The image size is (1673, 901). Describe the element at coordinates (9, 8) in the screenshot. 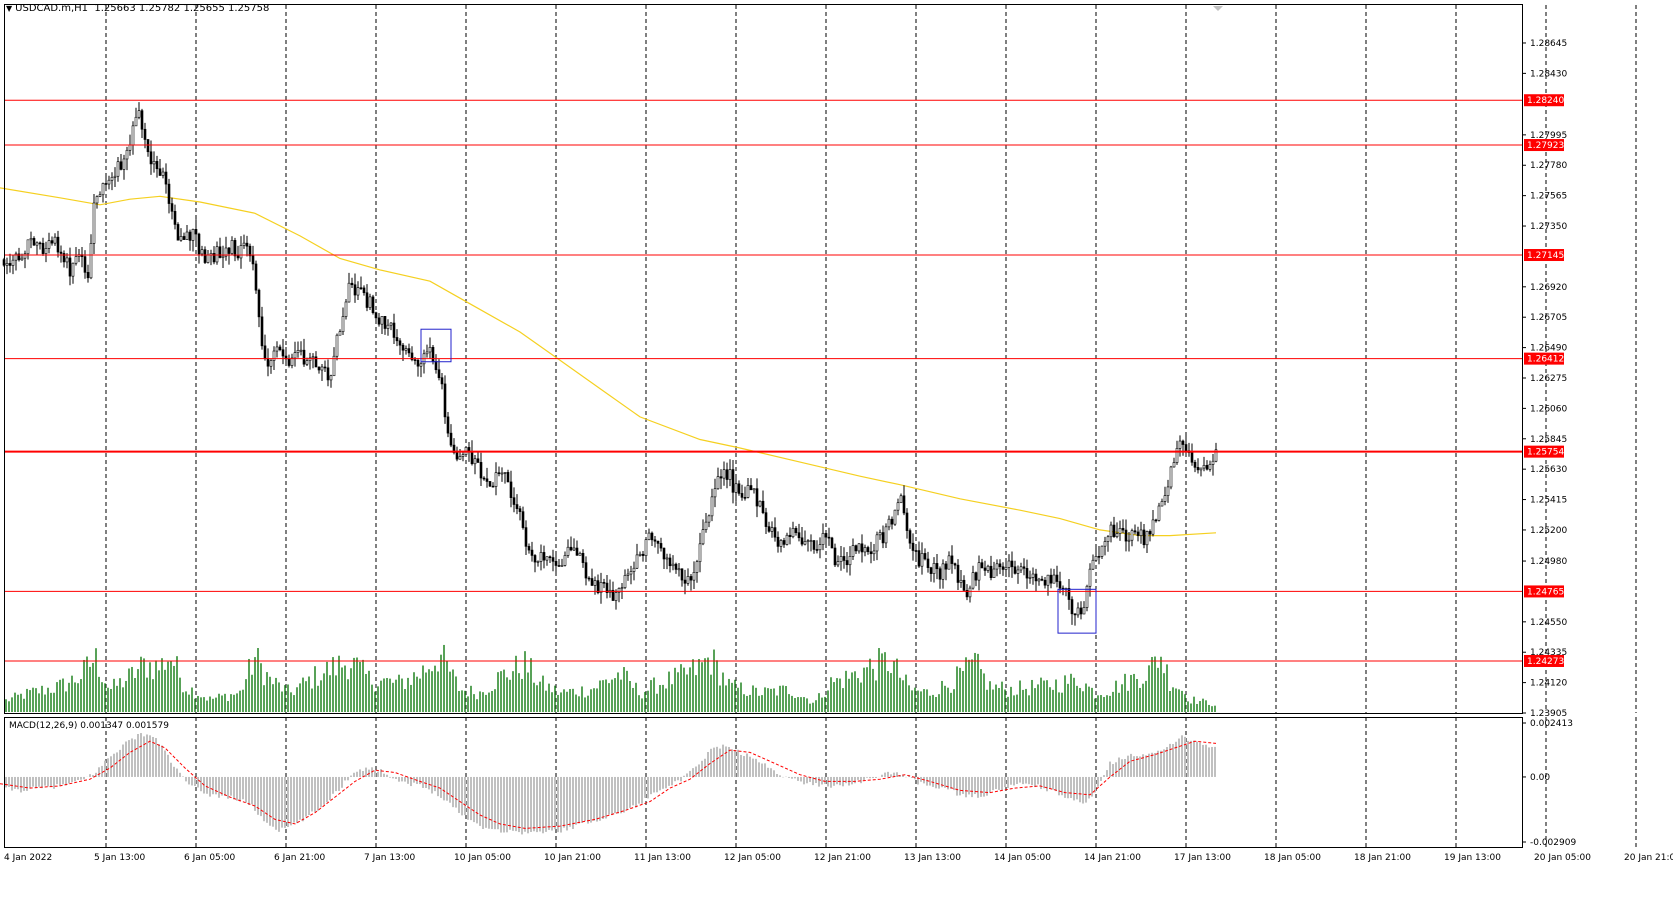

I see `dropdown-arrow-icon: ▼` at that location.